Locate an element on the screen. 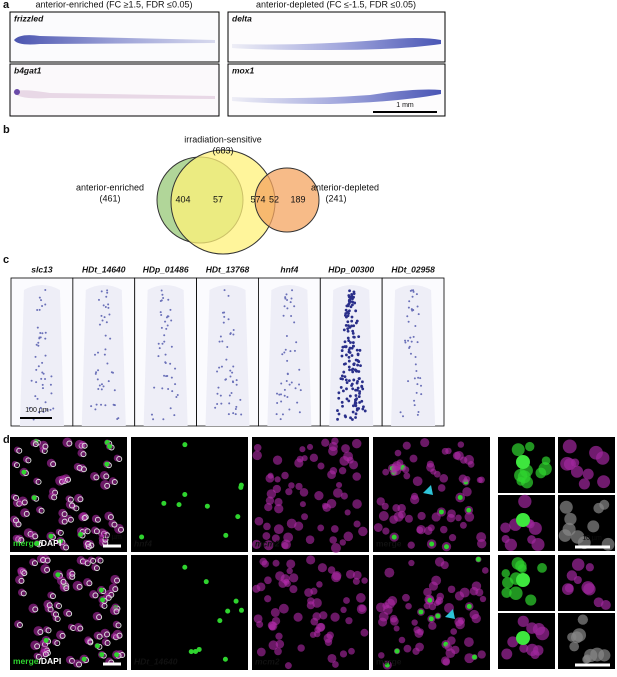 This screenshot has height=677, width=617. channel-label: mcm2 is located at coordinates (267, 661).